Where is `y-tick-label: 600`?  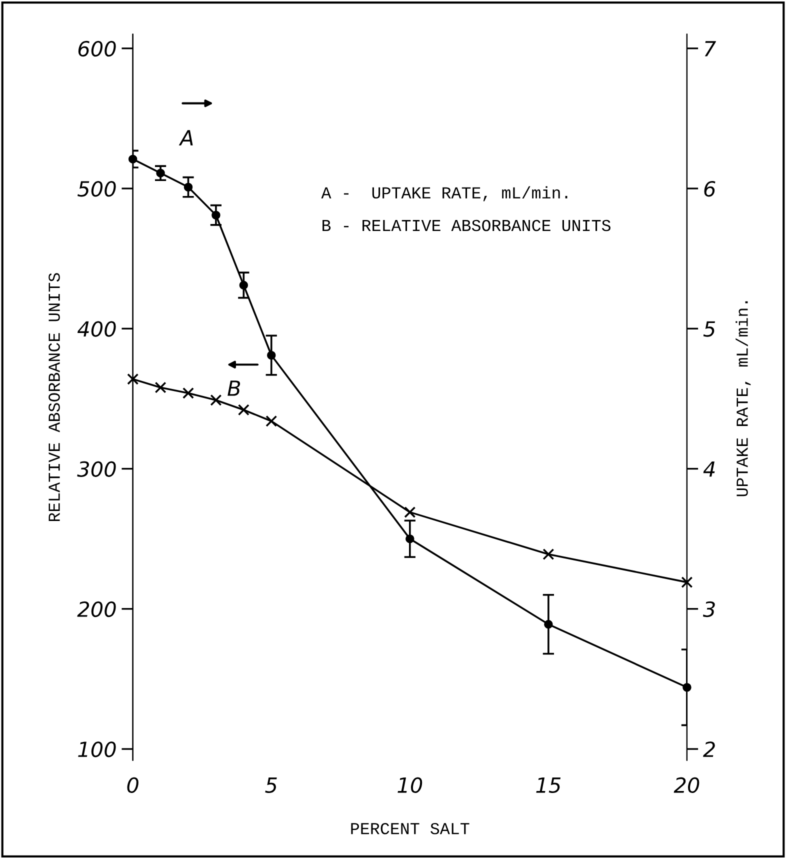
y-tick-label: 600 is located at coordinates (97, 48).